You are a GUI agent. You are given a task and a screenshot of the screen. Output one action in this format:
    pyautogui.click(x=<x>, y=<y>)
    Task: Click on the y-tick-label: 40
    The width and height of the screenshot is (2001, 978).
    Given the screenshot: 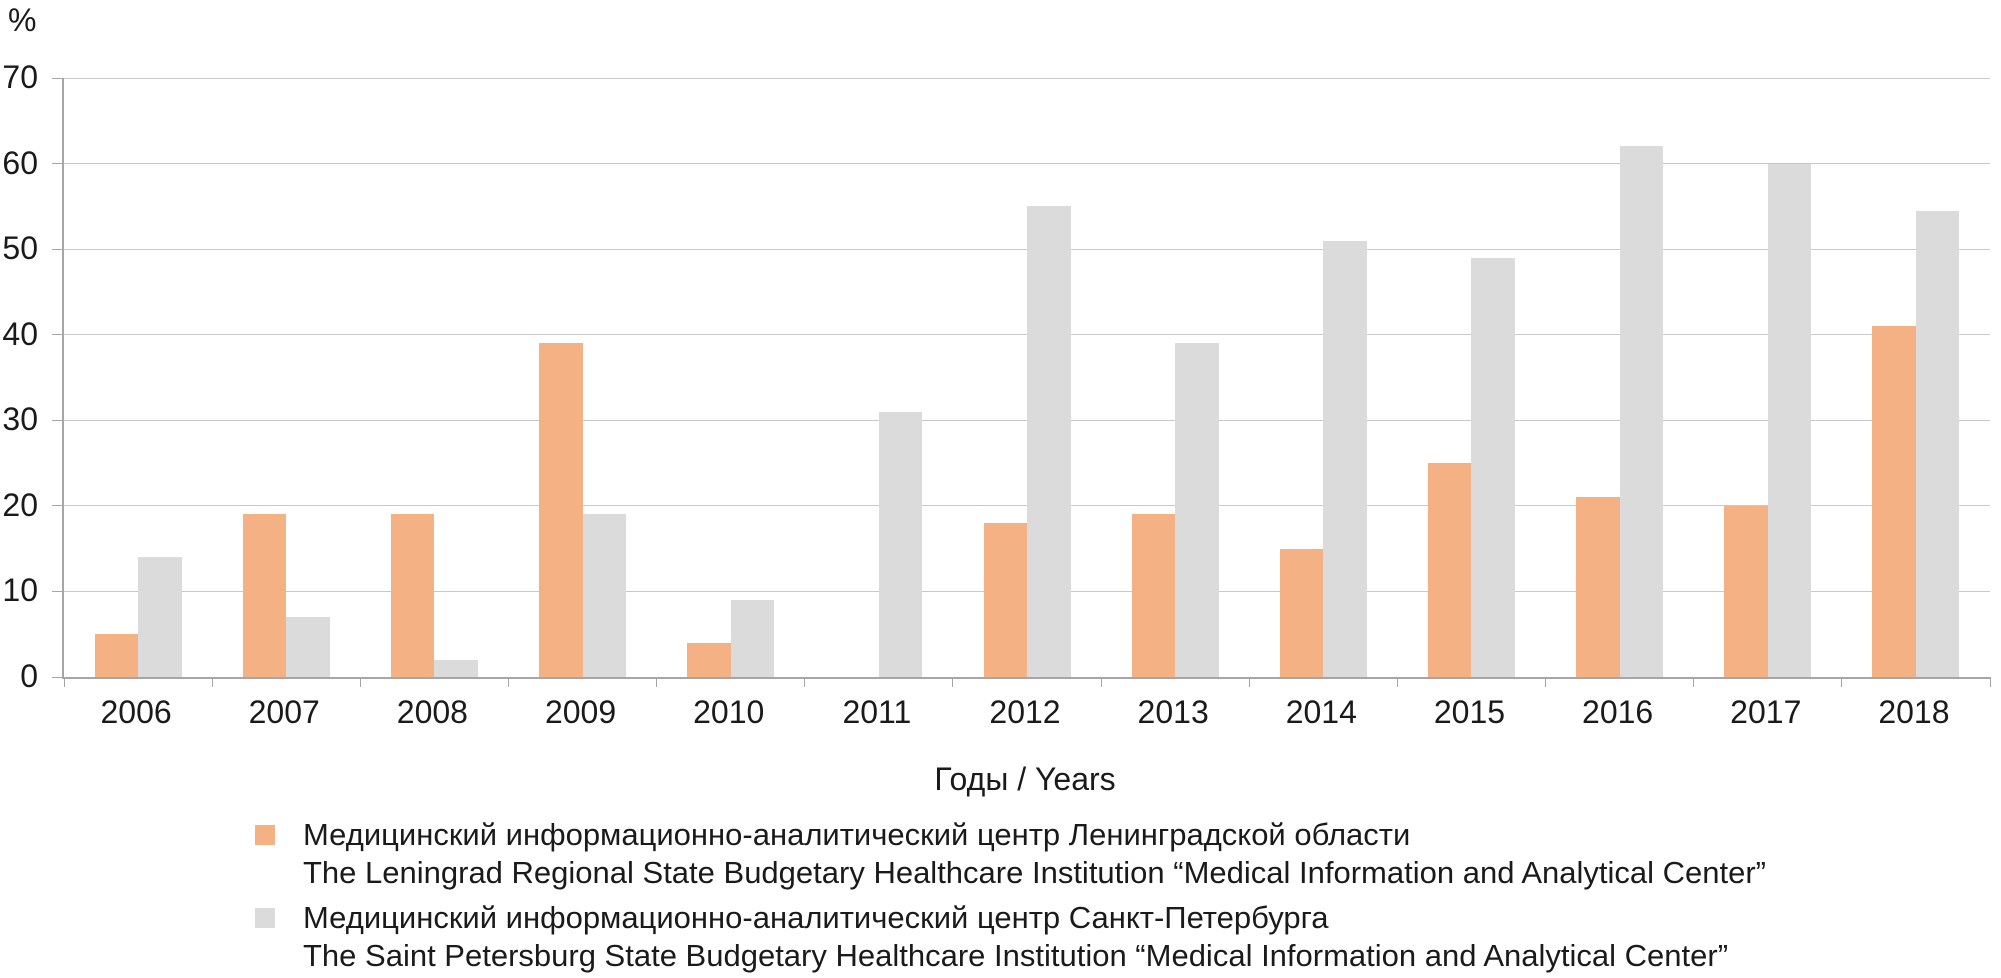 What is the action you would take?
    pyautogui.click(x=20, y=333)
    